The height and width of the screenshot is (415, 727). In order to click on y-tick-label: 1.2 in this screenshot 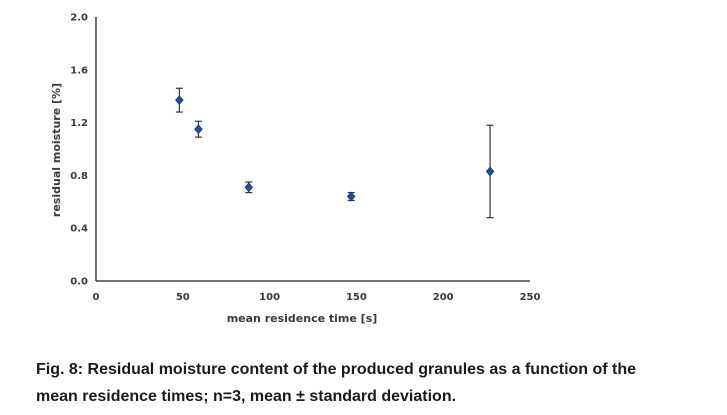, I will do `click(79, 123)`.